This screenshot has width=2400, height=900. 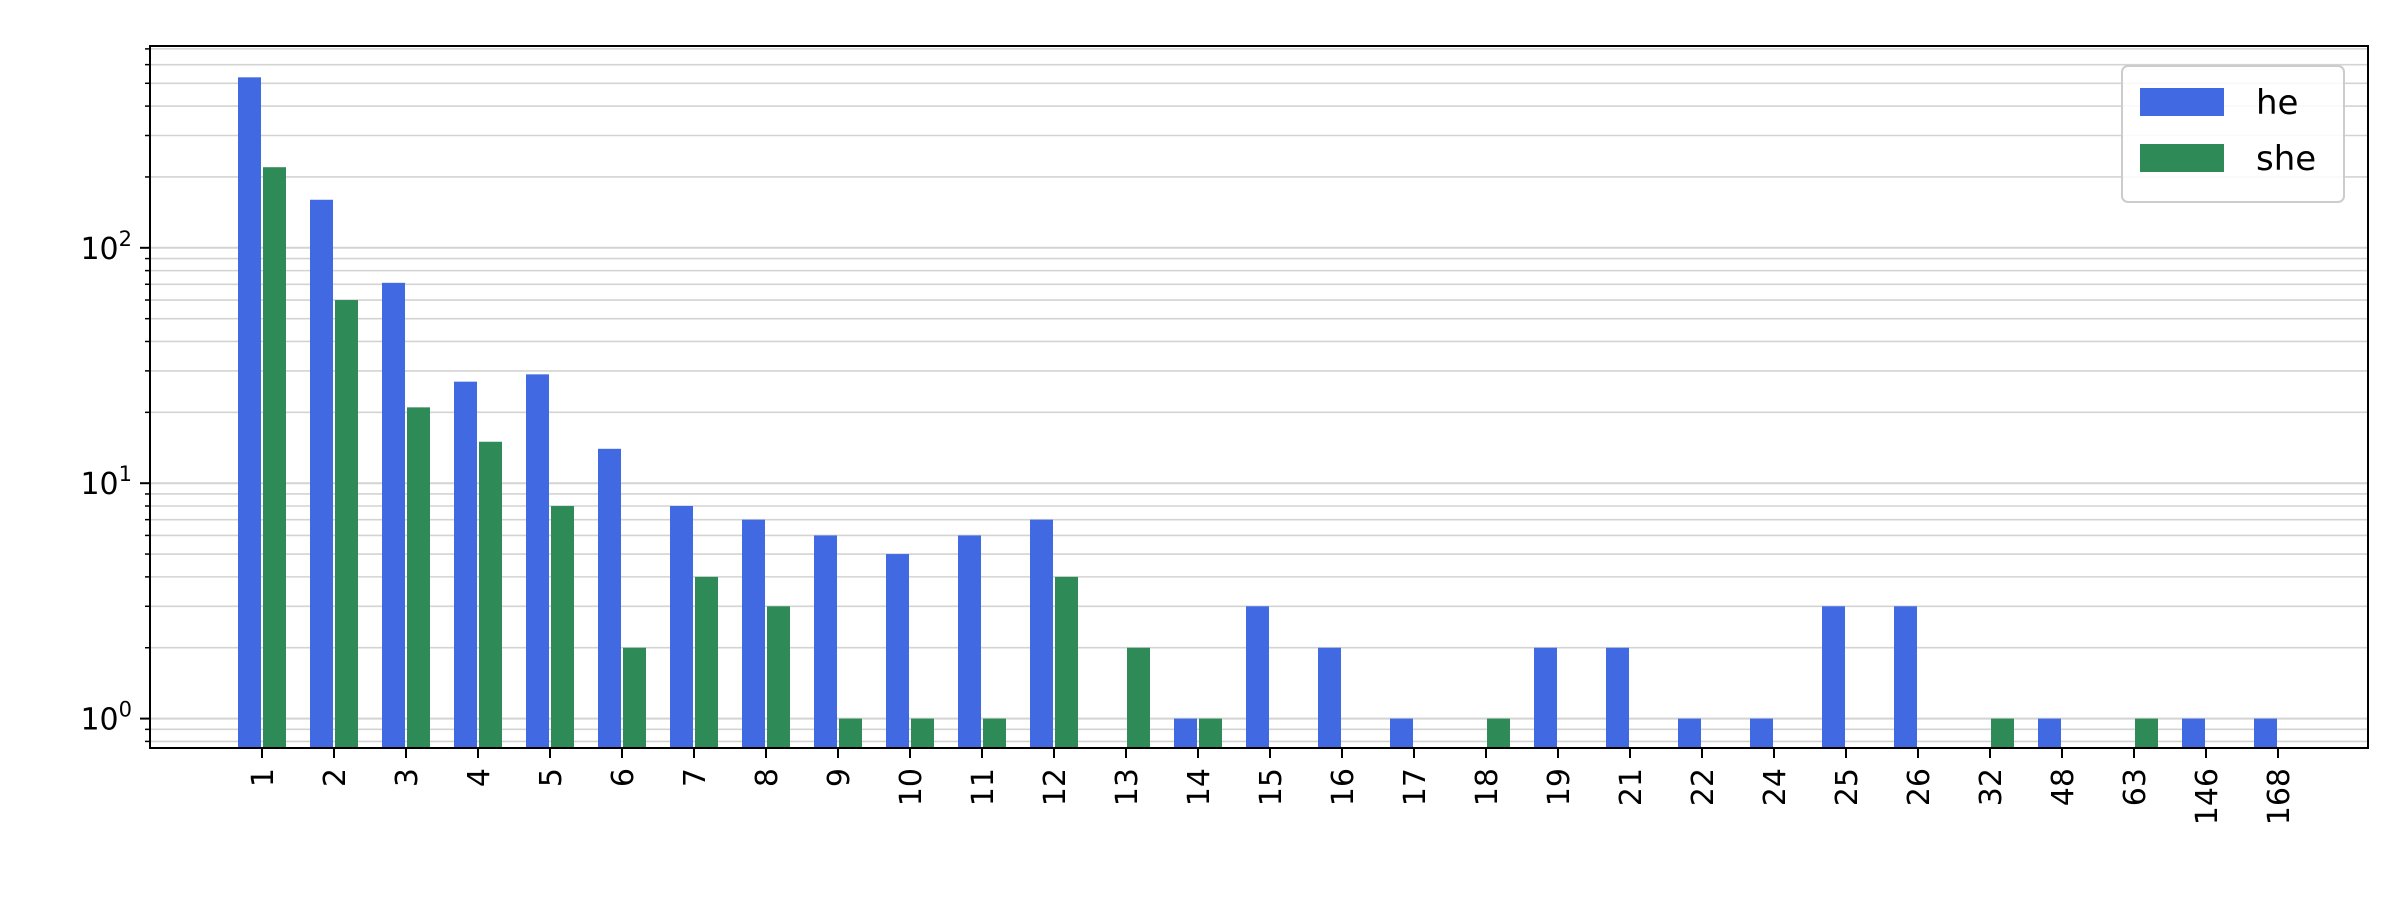 I want to click on x-tick-label: 15, so click(x=1271, y=787).